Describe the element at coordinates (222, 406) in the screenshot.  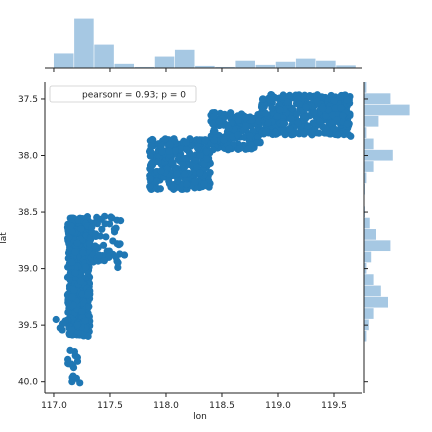
I see `x-tick-label: 118.5` at that location.